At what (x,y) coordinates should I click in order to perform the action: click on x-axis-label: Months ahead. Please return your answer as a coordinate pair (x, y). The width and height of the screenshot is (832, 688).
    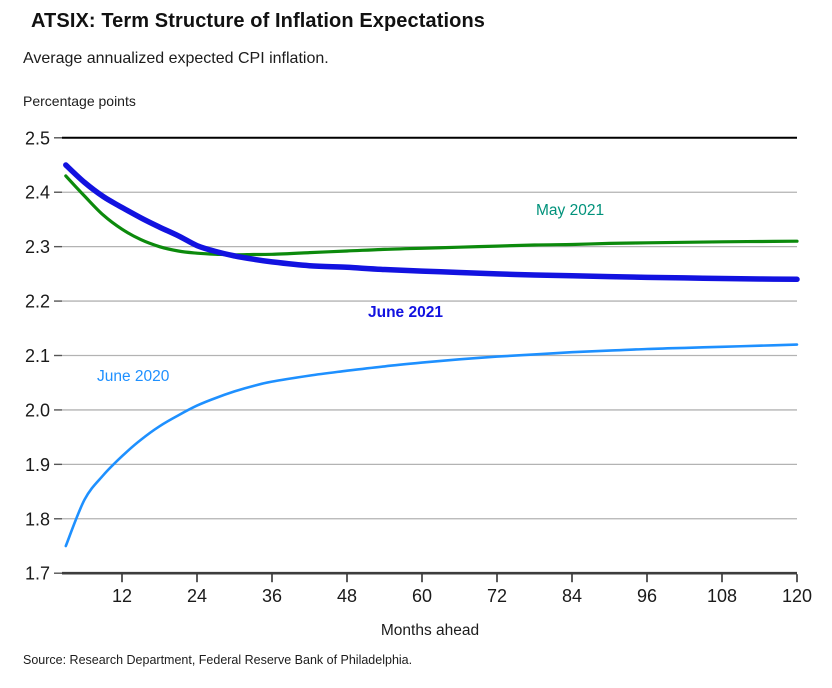
    Looking at the image, I should click on (430, 630).